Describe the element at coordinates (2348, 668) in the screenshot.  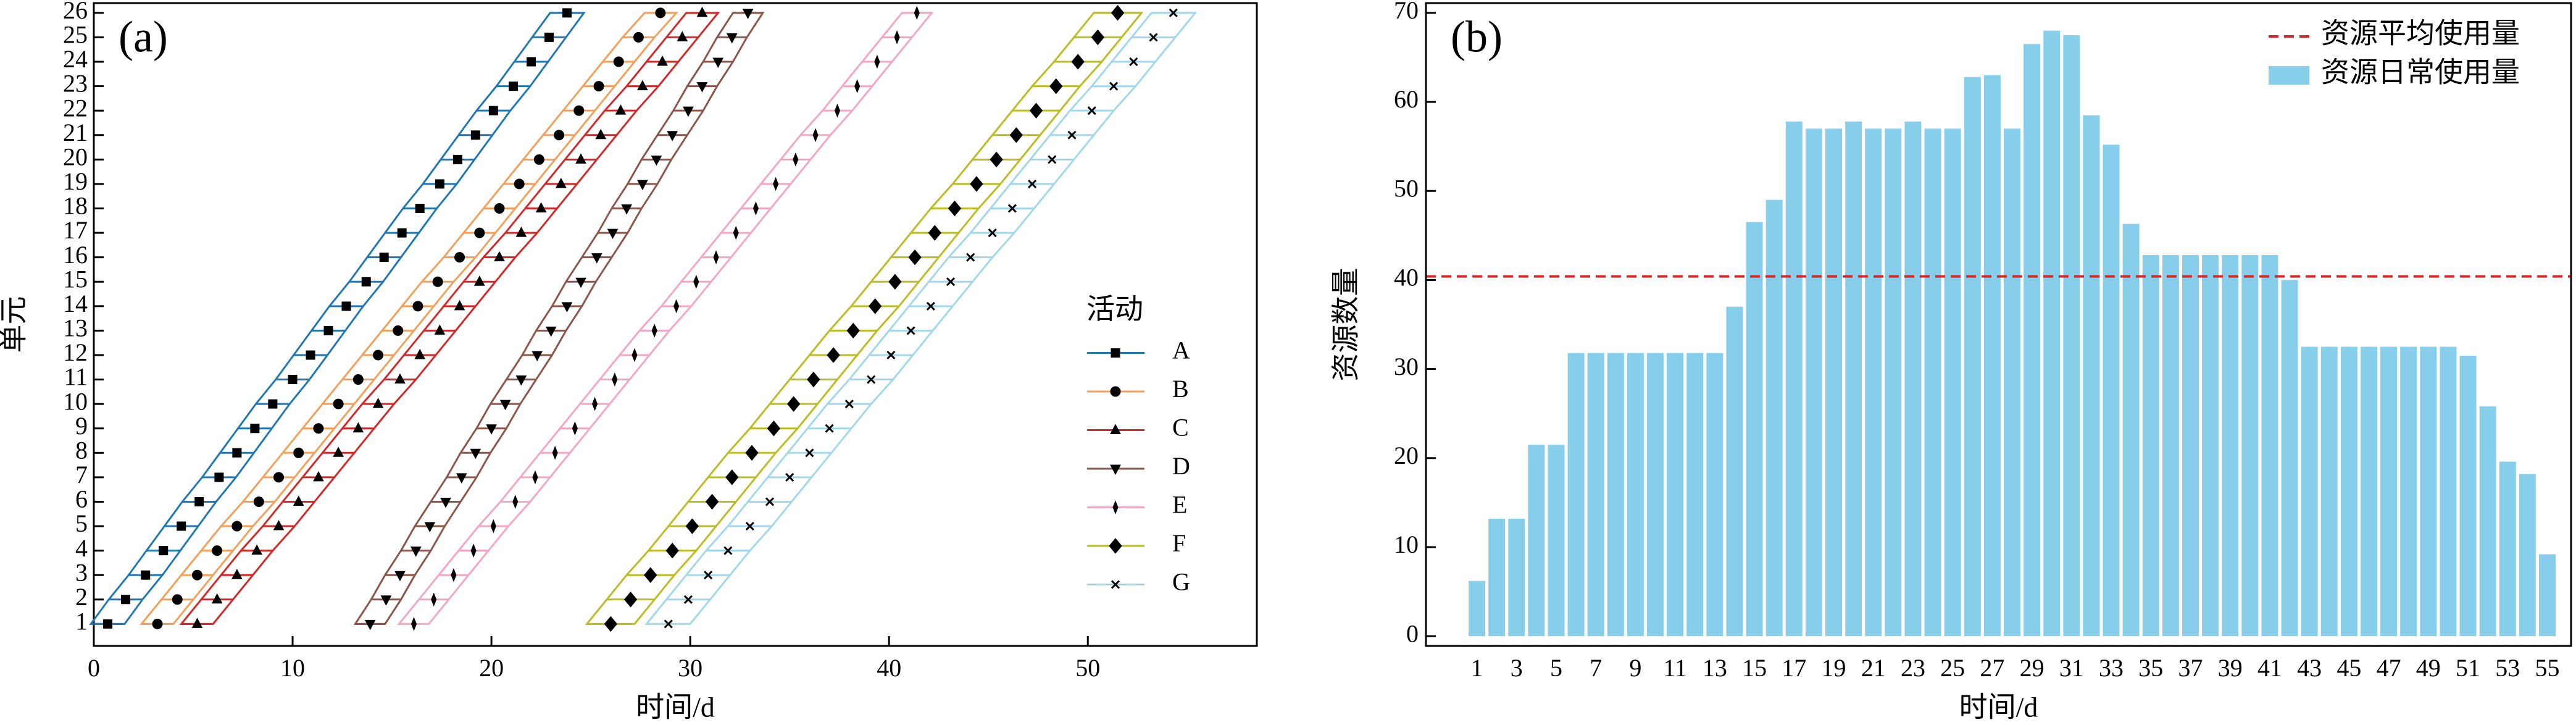
I see `x-tick-label: 45` at that location.